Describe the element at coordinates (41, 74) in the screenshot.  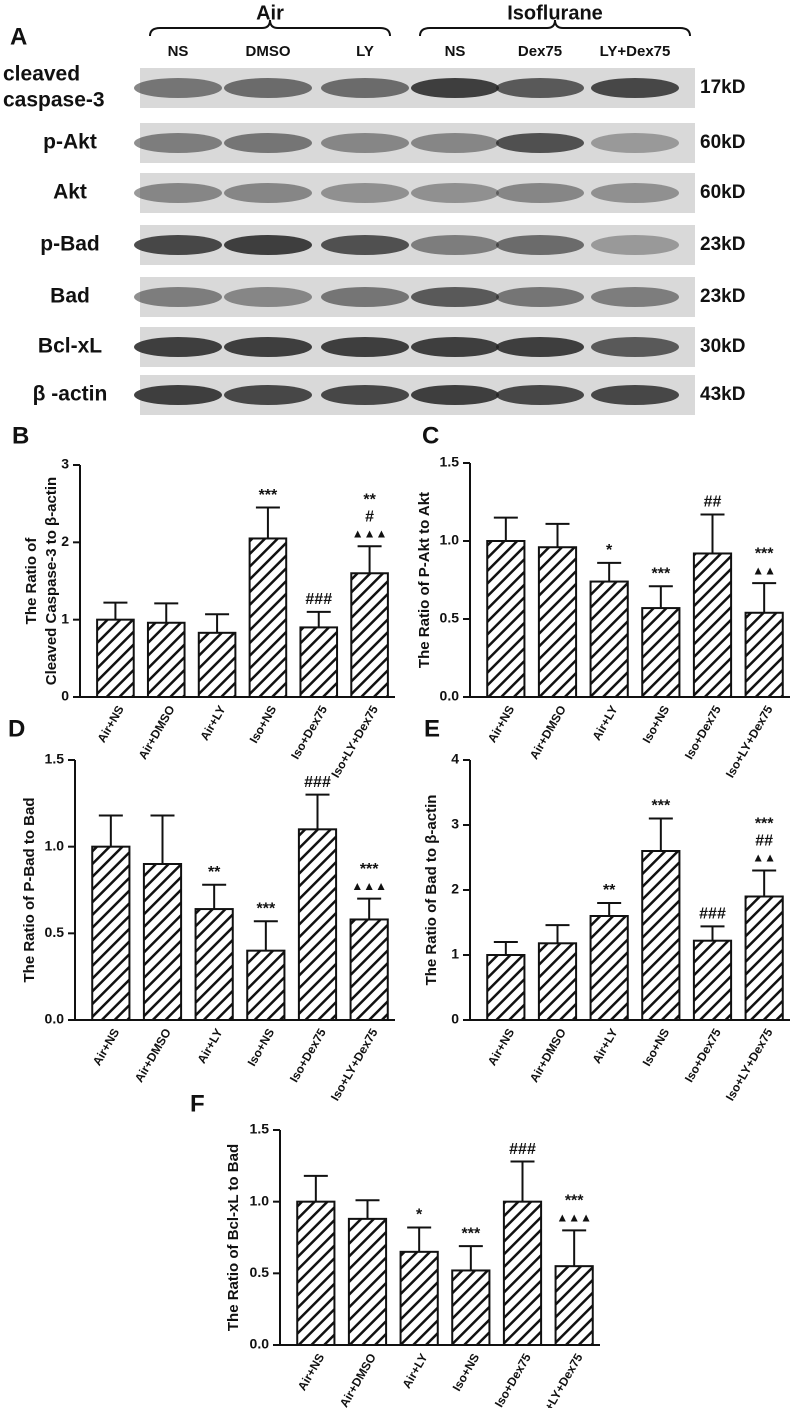
I see `row-label: cleaved` at that location.